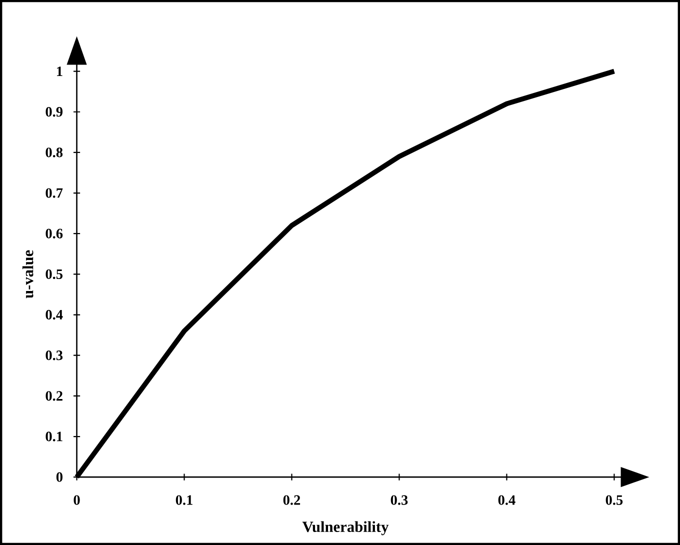  Describe the element at coordinates (291, 500) in the screenshot. I see `x-tick-label: 0.2` at that location.